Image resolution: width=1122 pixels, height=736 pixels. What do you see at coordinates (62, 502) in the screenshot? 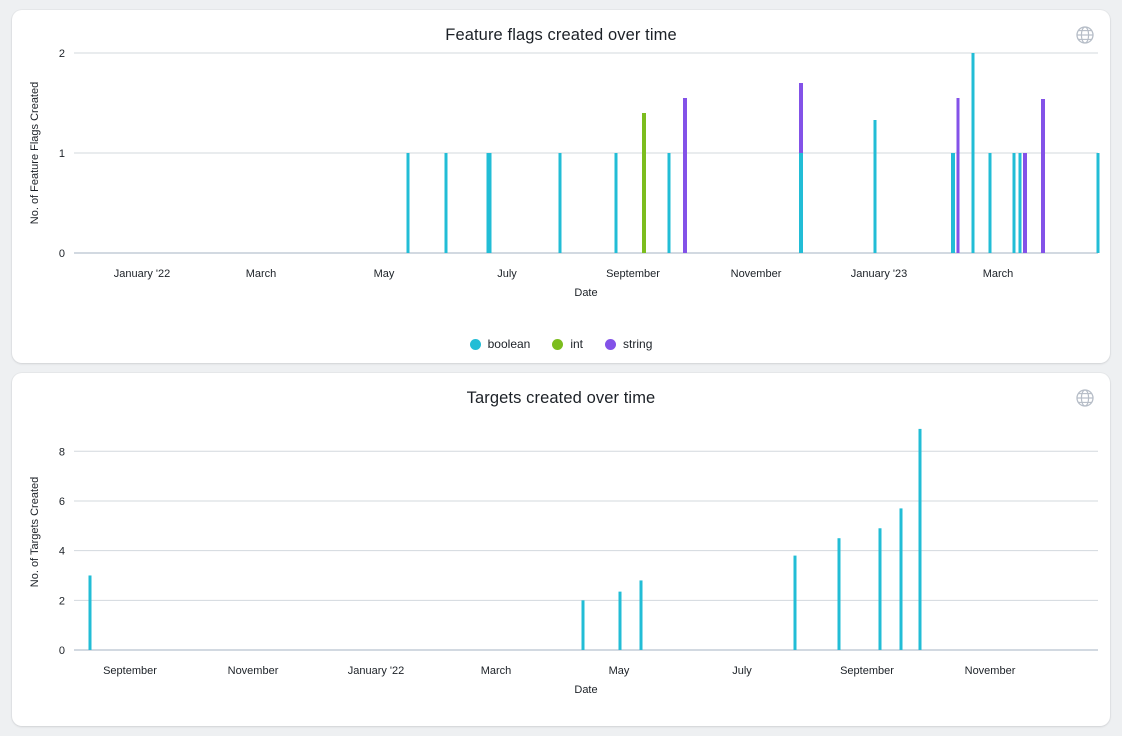
I see `y-tick-label: 6` at bounding box center [62, 502].